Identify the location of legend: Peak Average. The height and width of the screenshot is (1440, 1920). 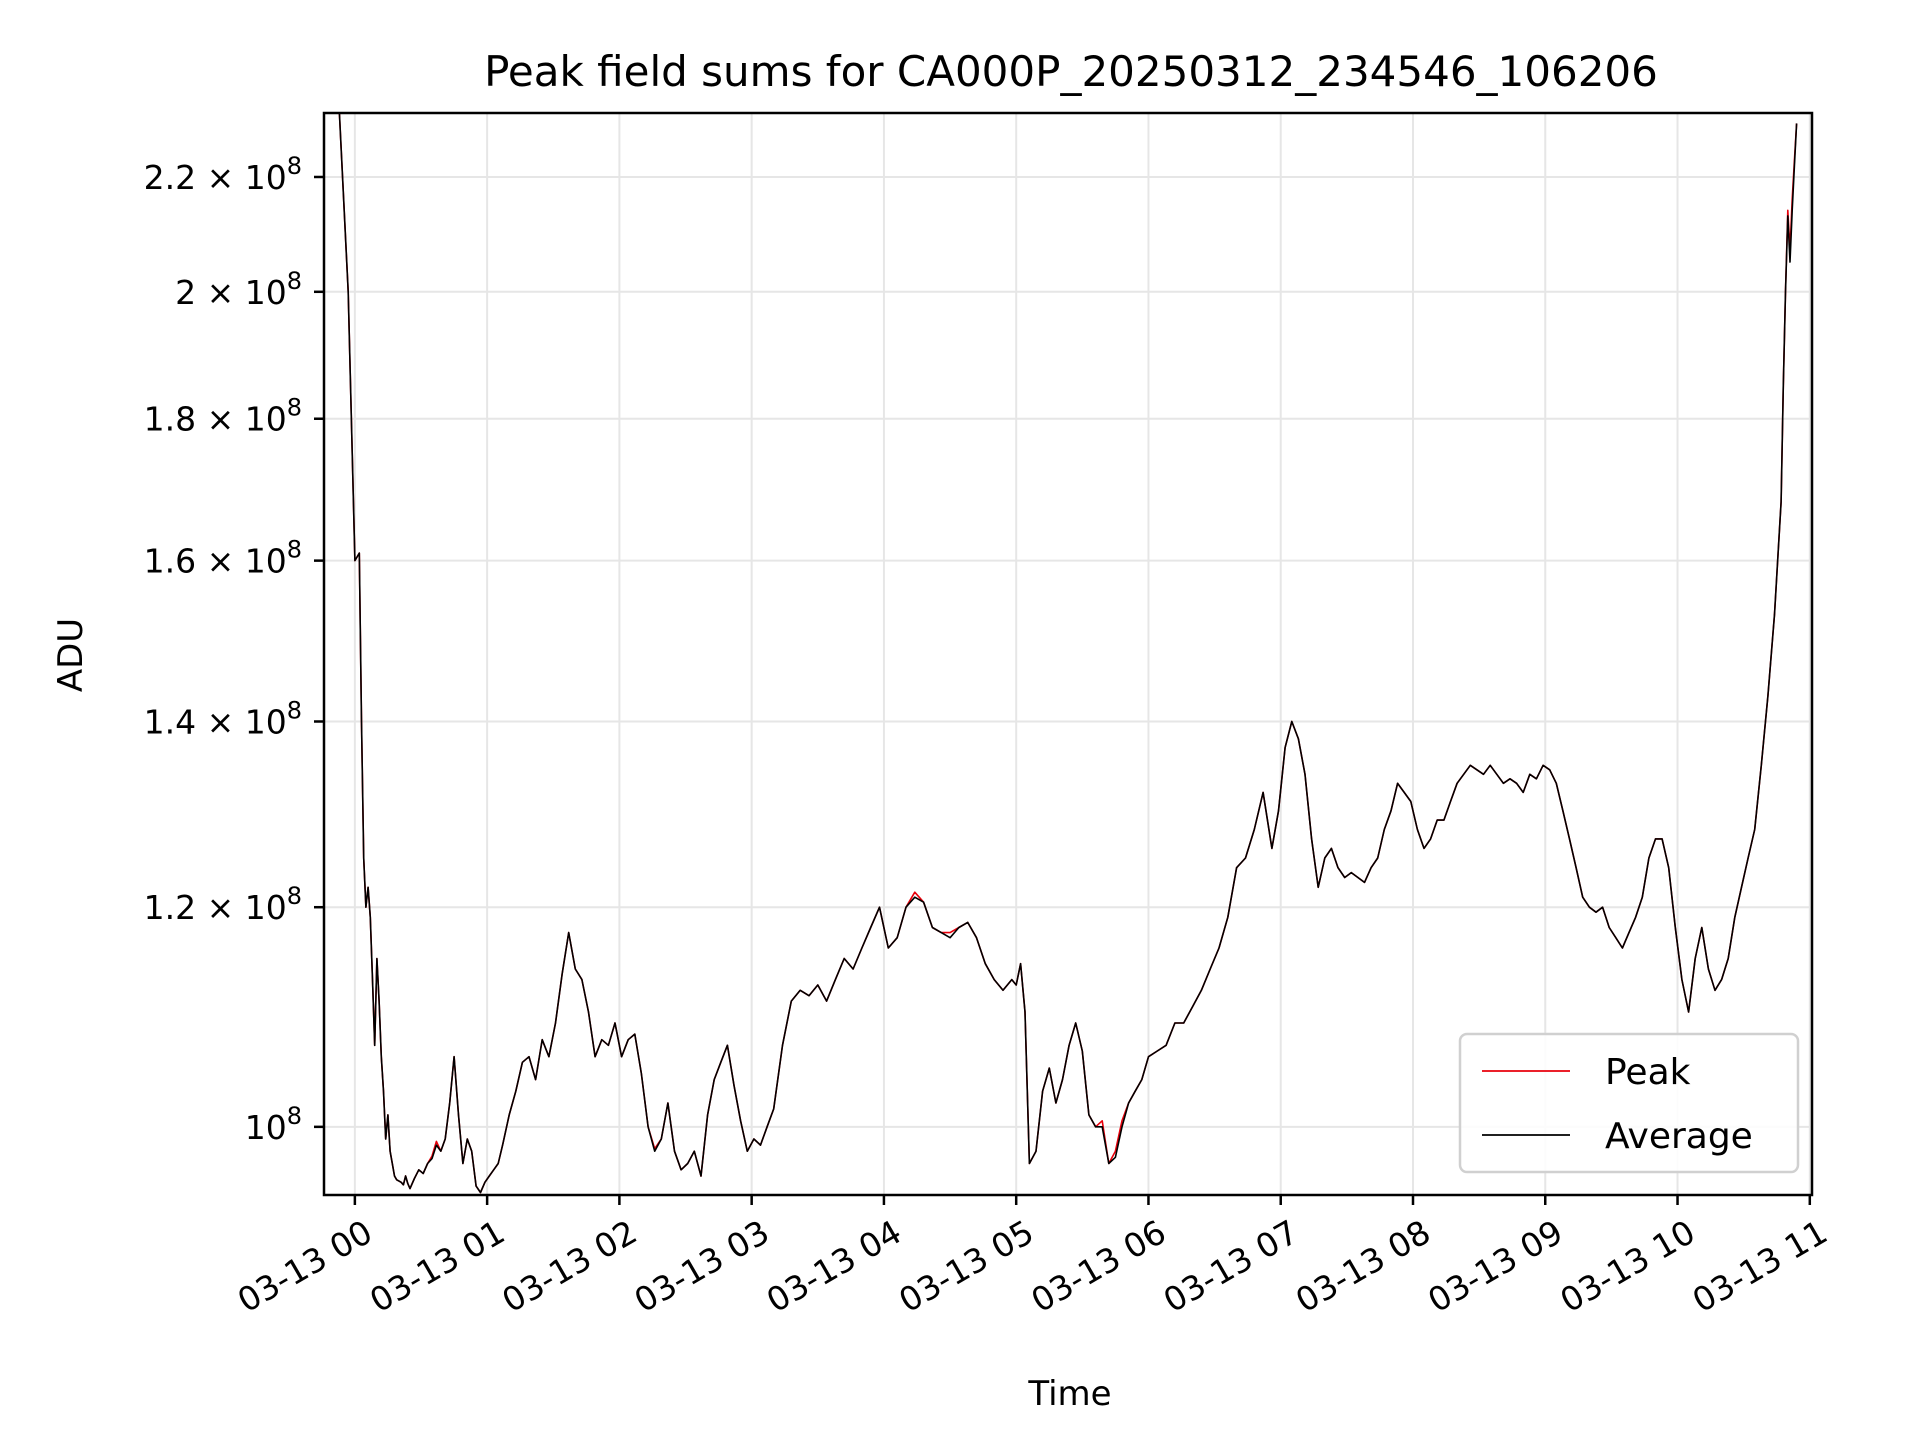
(1629, 1103).